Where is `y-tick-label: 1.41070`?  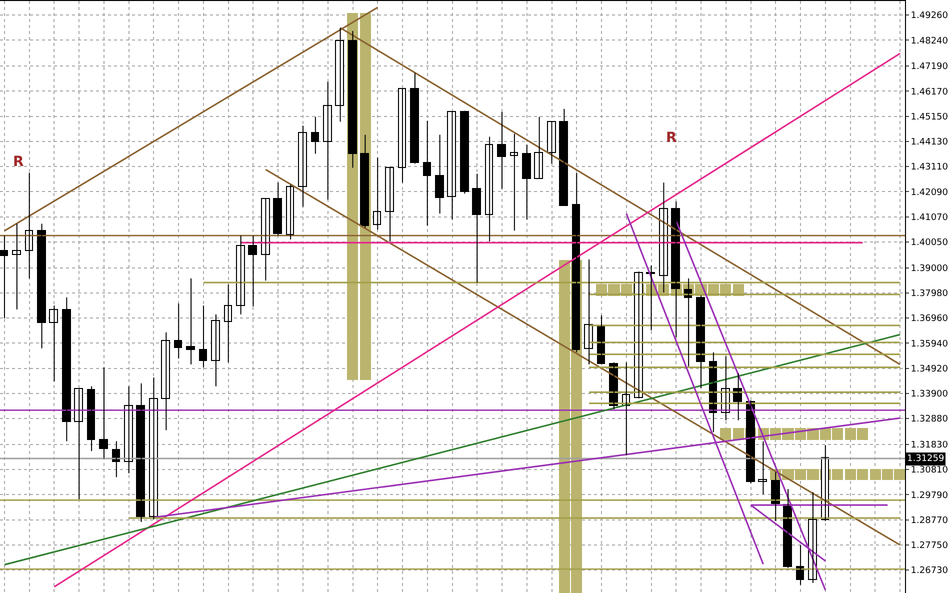 y-tick-label: 1.41070 is located at coordinates (929, 217).